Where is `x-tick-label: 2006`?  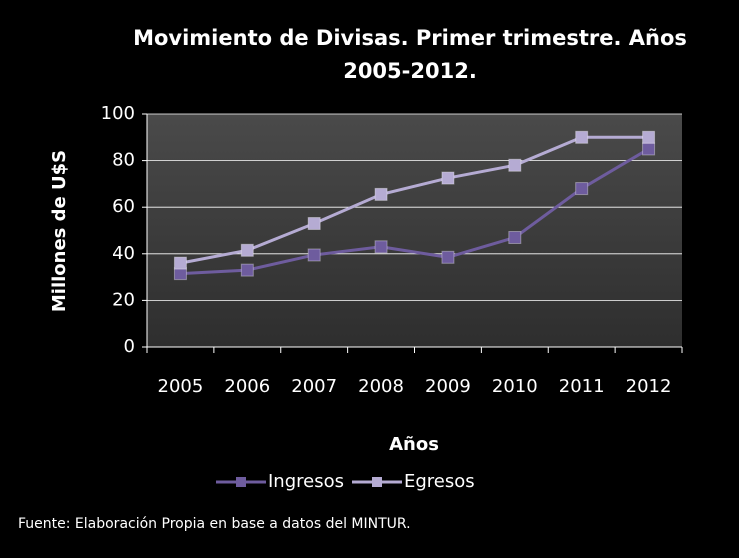
x-tick-label: 2006 is located at coordinates (247, 386).